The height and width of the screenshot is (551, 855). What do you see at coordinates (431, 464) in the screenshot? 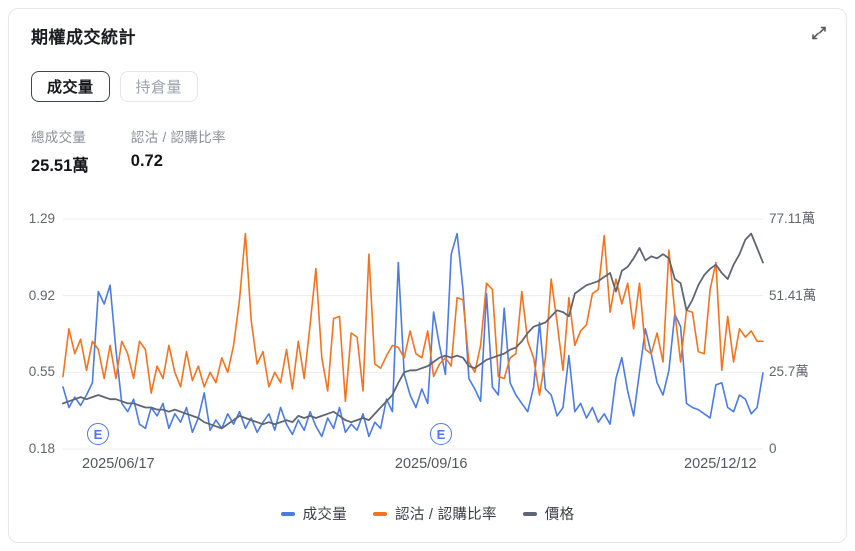
I see `x-axis-tick: 2025/09/16` at bounding box center [431, 464].